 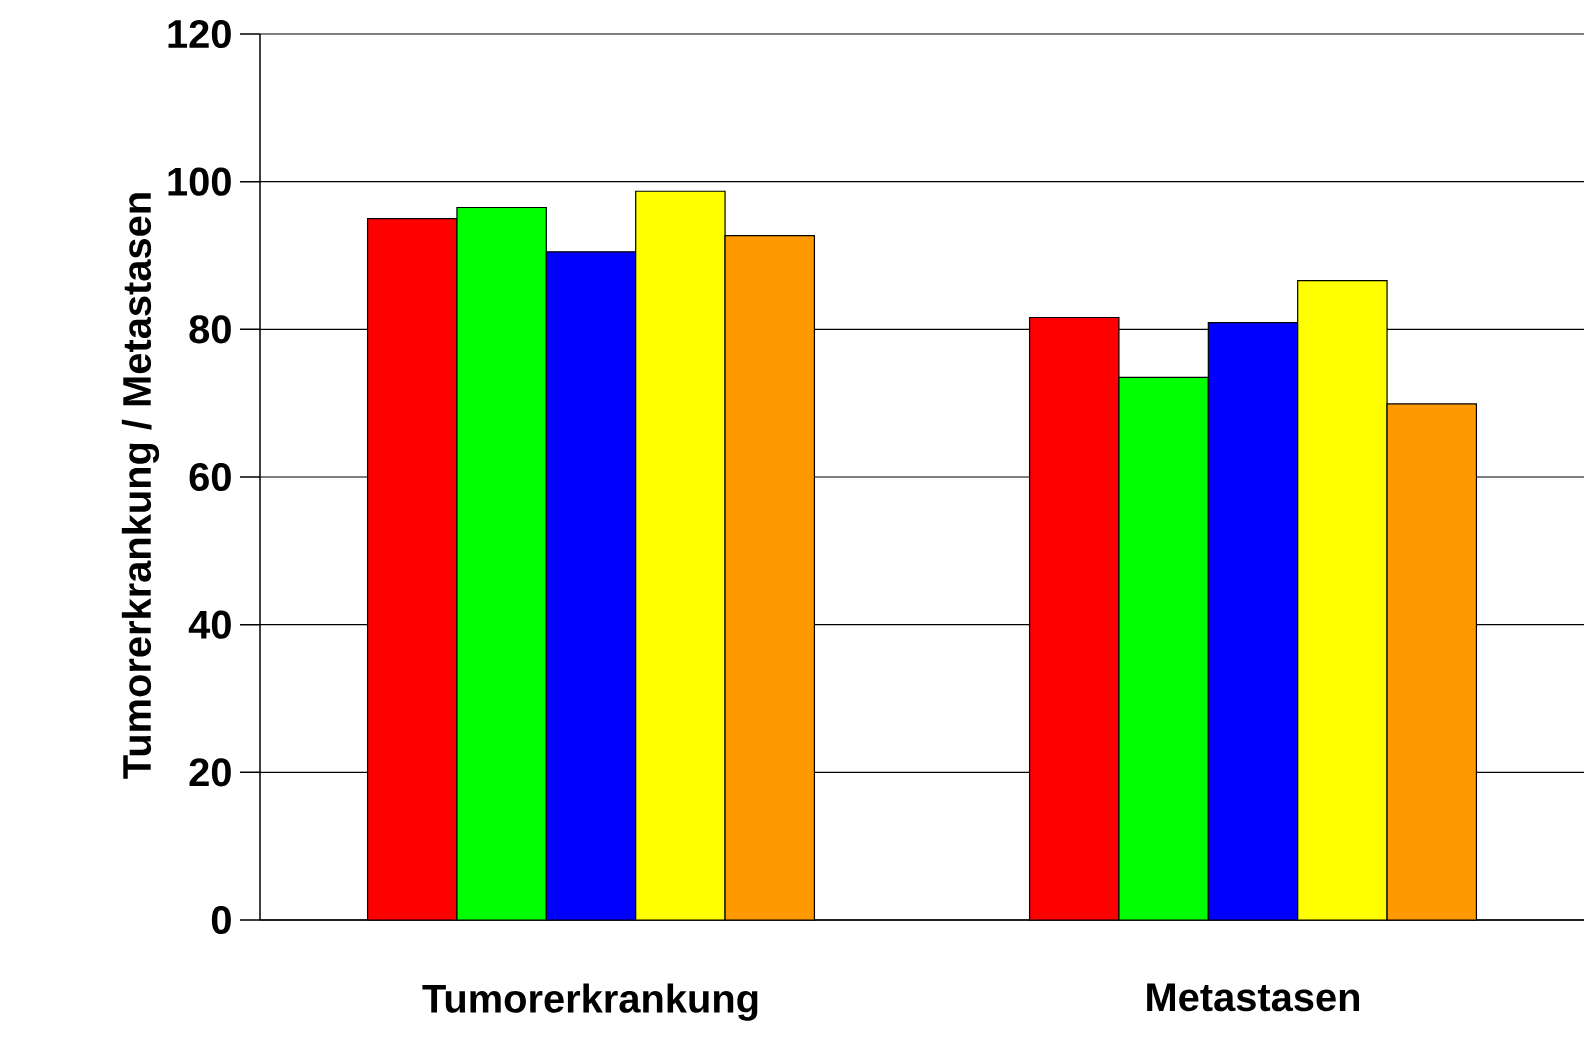 I want to click on y-axis-title: Tumorerkrankung / Metastasen, so click(x=140, y=486).